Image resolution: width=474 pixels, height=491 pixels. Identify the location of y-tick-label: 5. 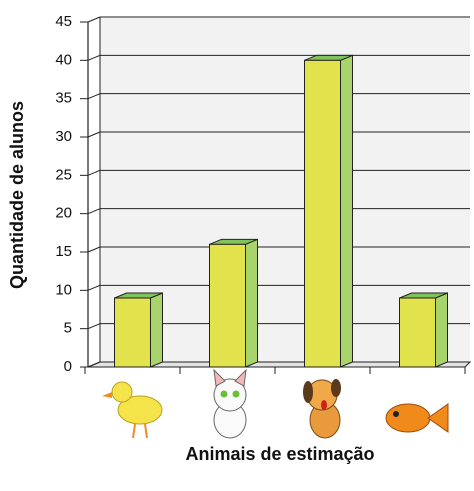
(68, 328).